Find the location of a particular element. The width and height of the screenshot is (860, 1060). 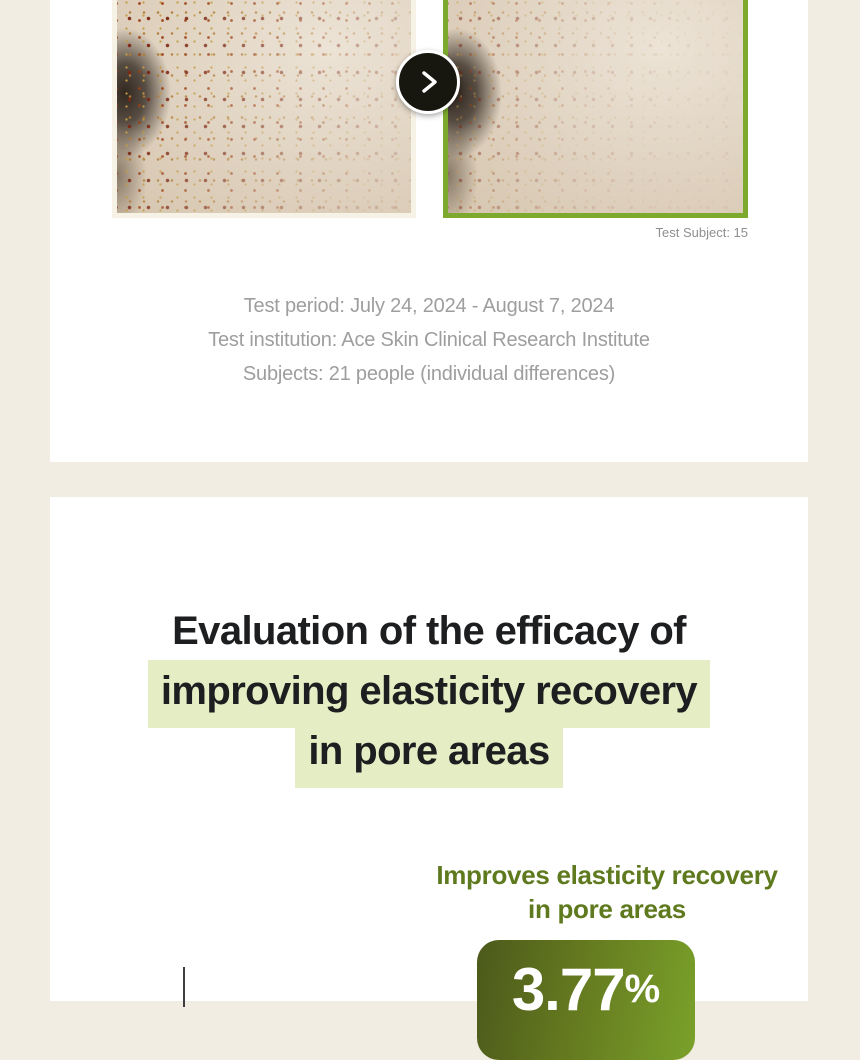

after-photo-image is located at coordinates (595, 106).